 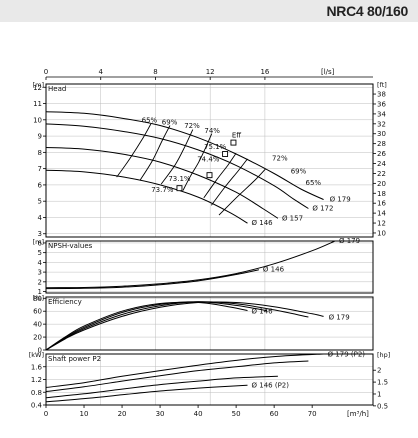 What do you see at coordinates (328, 72) in the screenshot?
I see `top-axis-unit: [l/s]` at bounding box center [328, 72].